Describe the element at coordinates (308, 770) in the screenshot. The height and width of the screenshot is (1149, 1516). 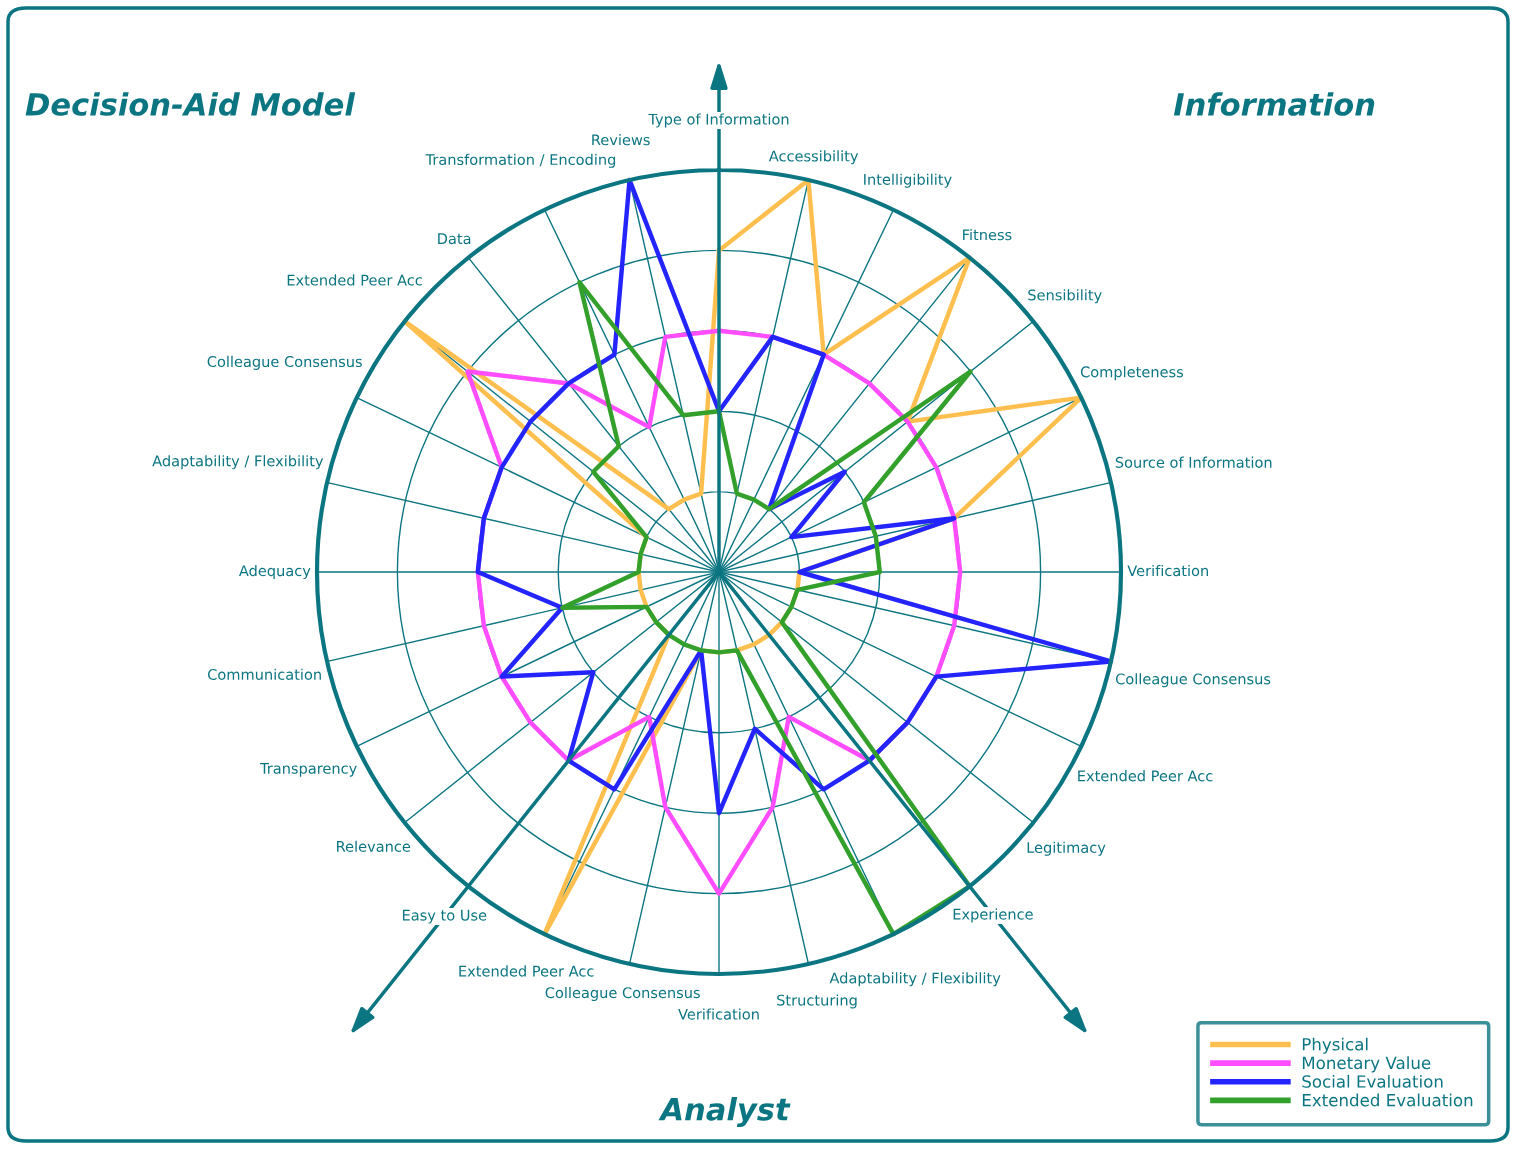
I see `spoke-label: Transparency` at that location.